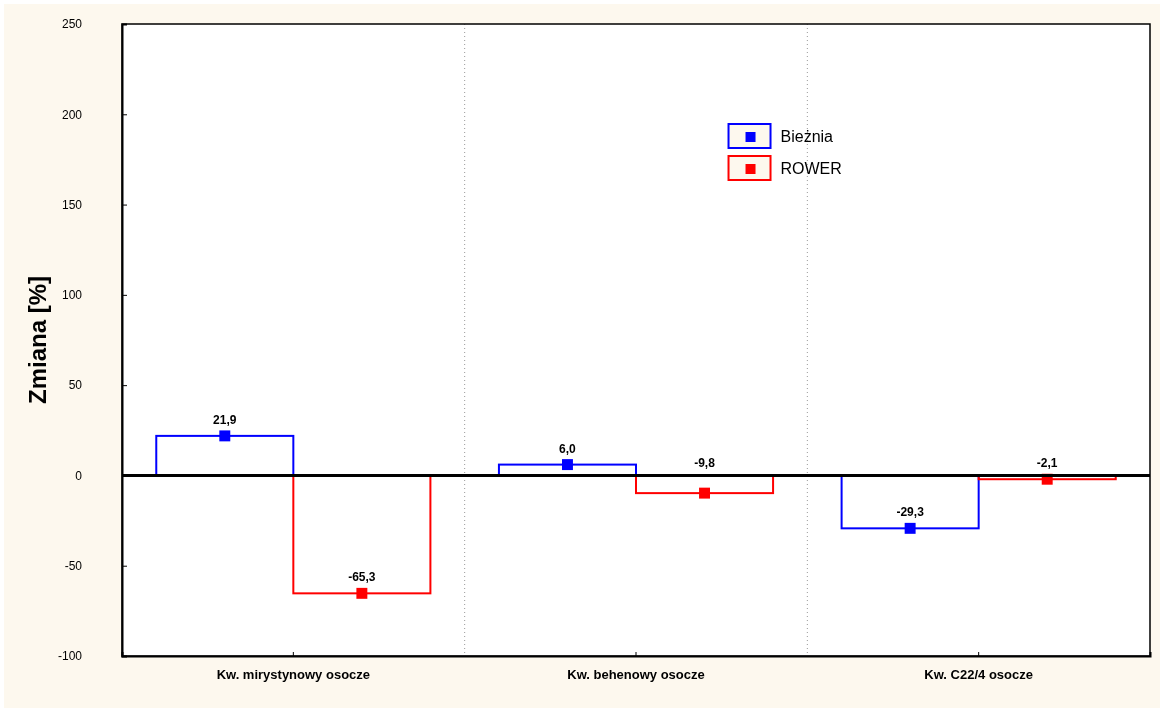 The width and height of the screenshot is (1164, 712). What do you see at coordinates (807, 136) in the screenshot?
I see `legend-label: Bieżnia` at bounding box center [807, 136].